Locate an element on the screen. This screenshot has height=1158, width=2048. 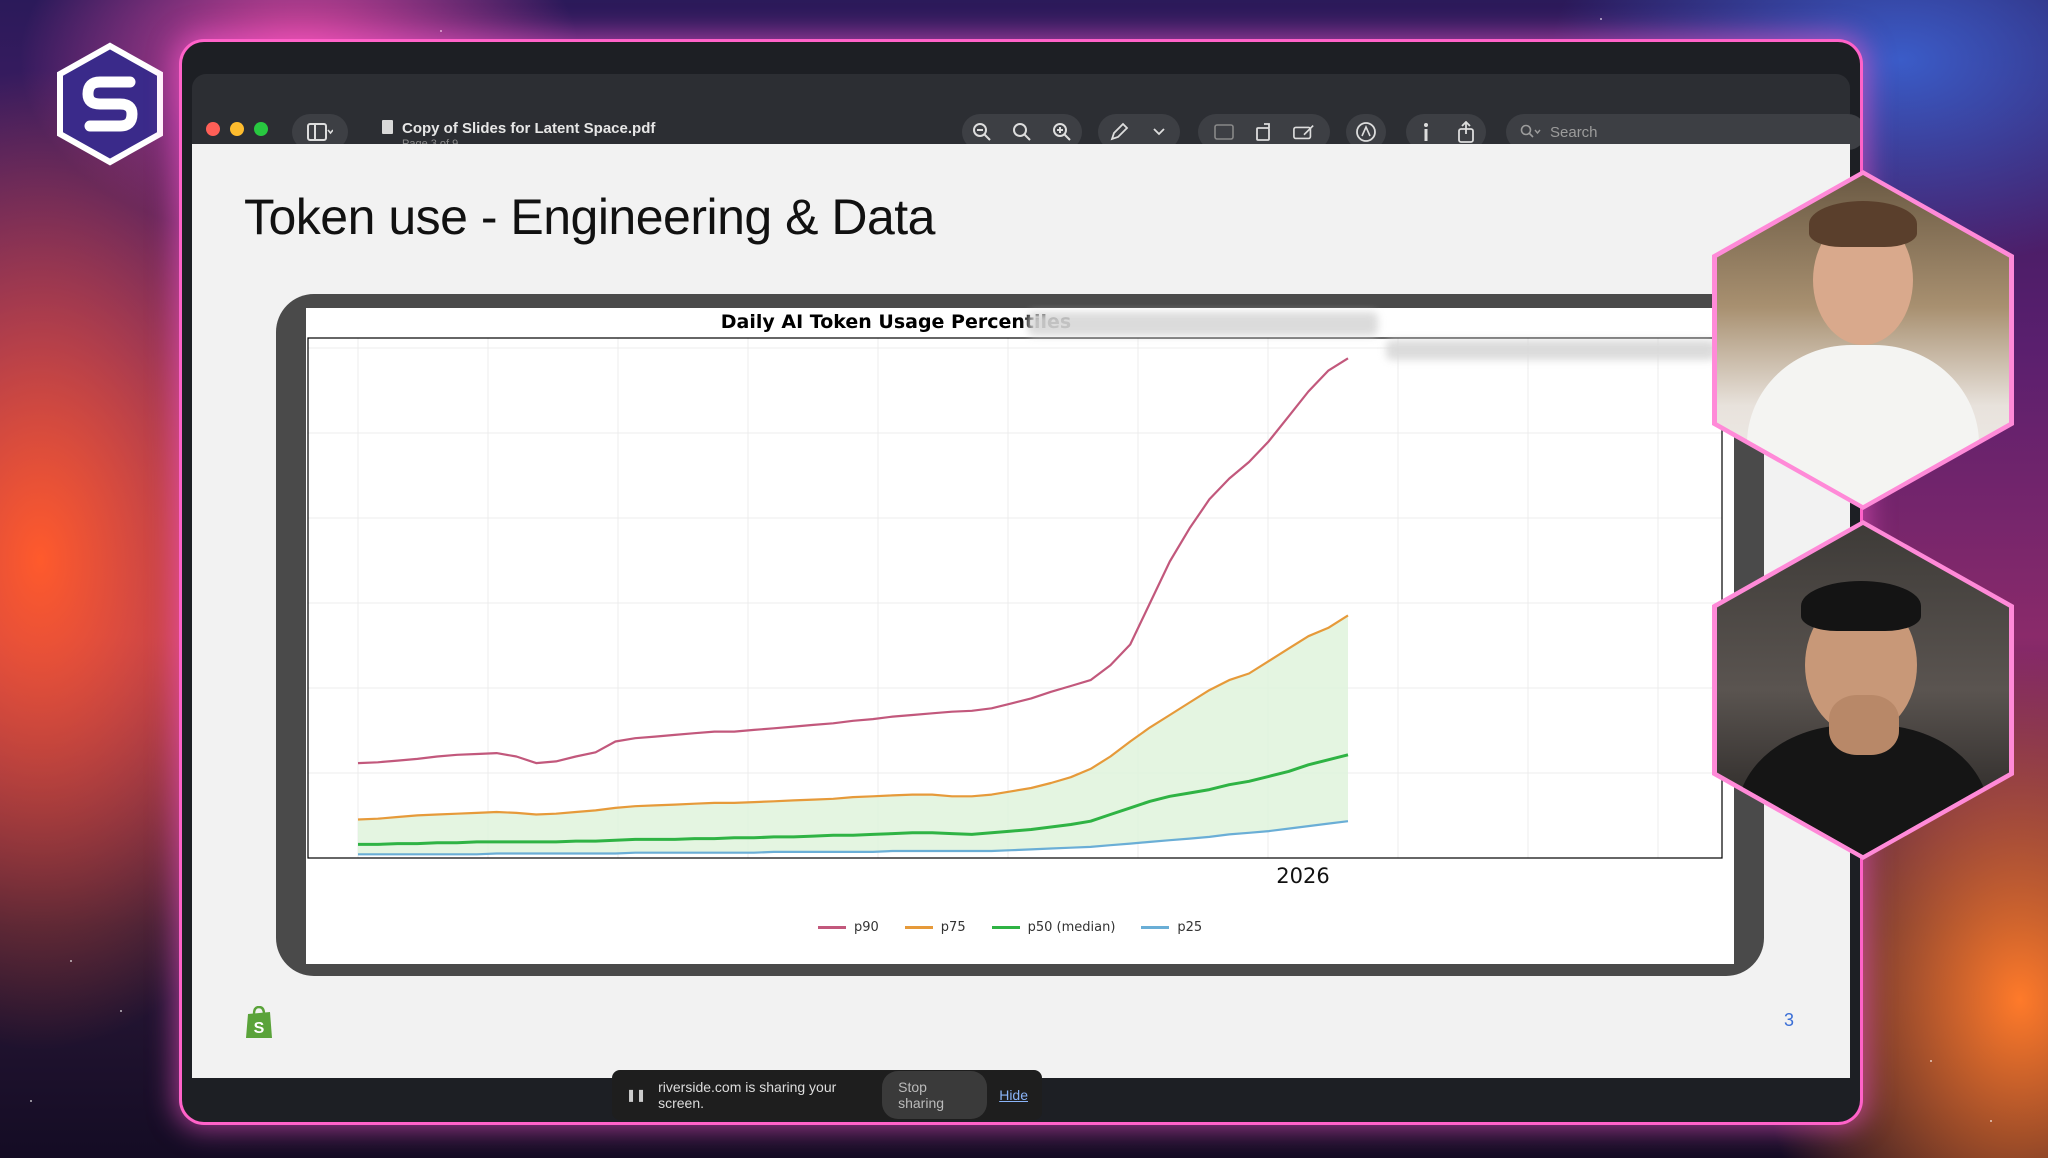
legend-item-p75: p75 is located at coordinates (935, 927).